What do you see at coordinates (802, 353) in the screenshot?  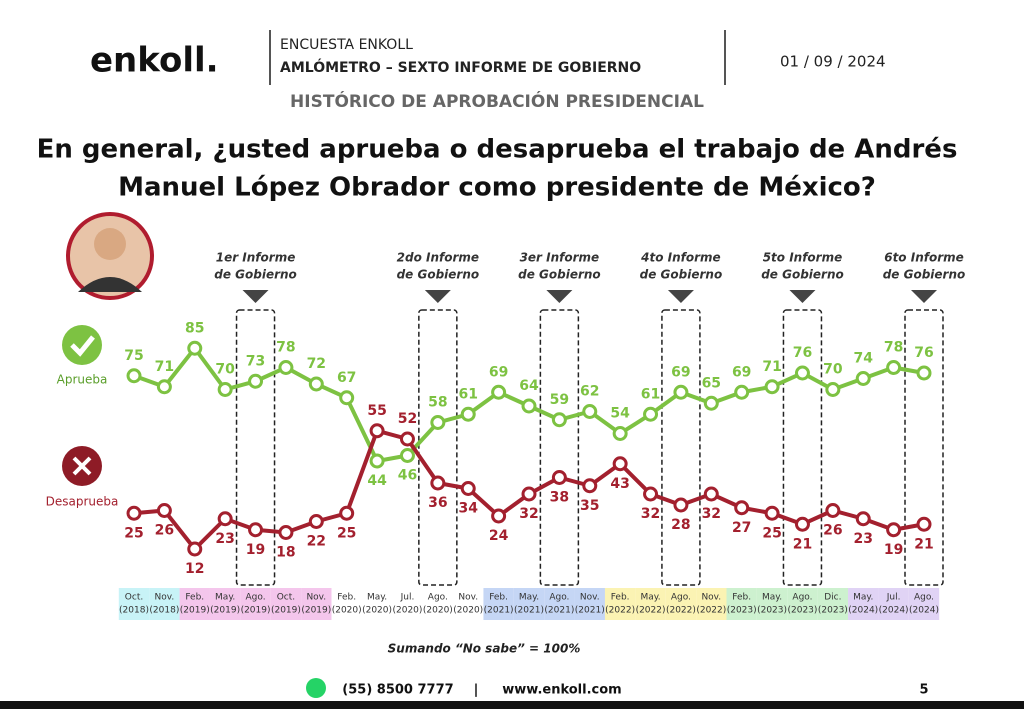 I see `data-label: 76` at bounding box center [802, 353].